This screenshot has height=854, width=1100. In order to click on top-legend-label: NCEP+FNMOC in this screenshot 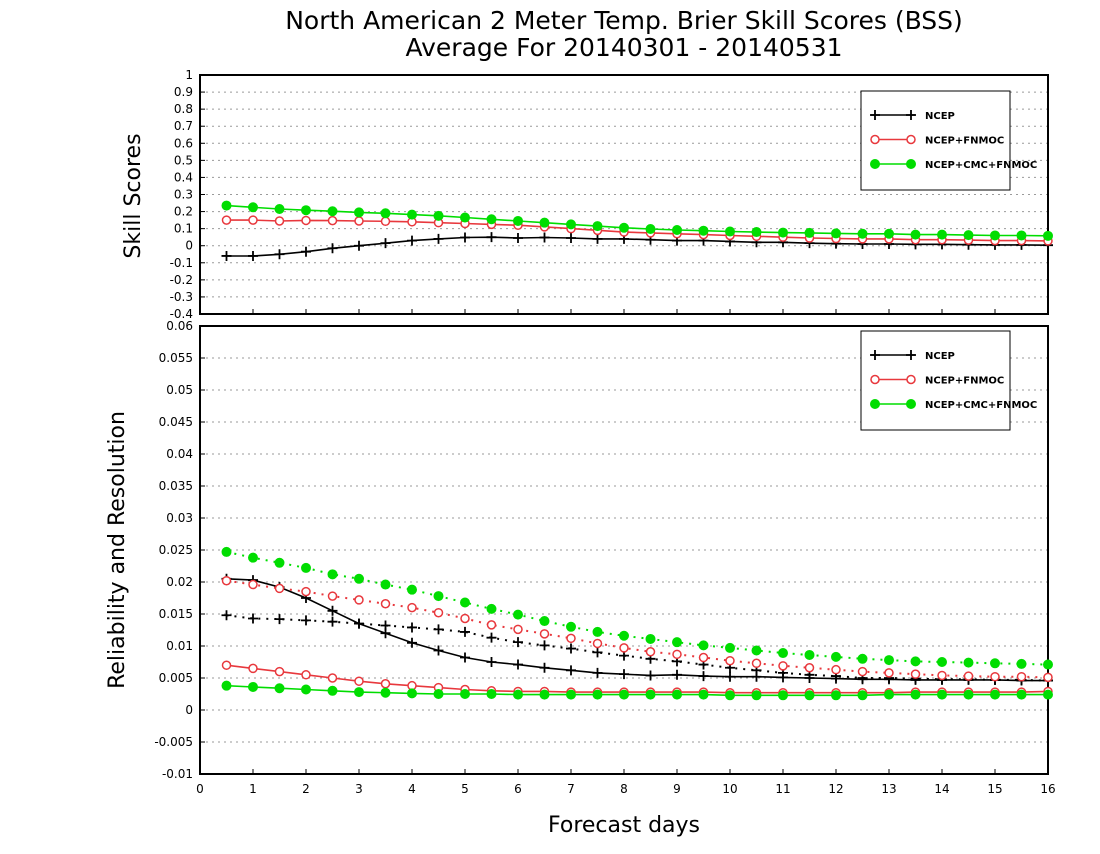, I will do `click(964, 141)`.